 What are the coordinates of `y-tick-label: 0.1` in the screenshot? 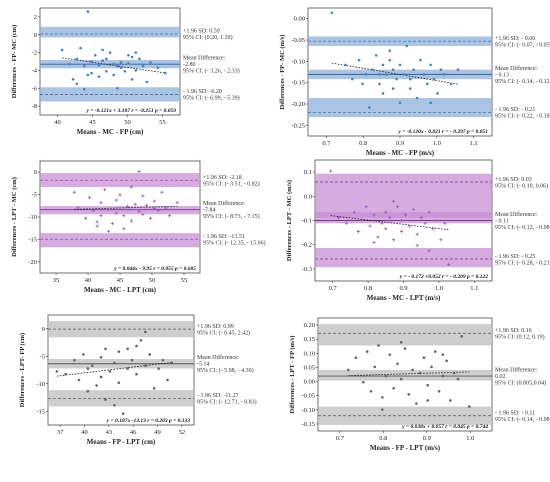 It's located at (308, 172).